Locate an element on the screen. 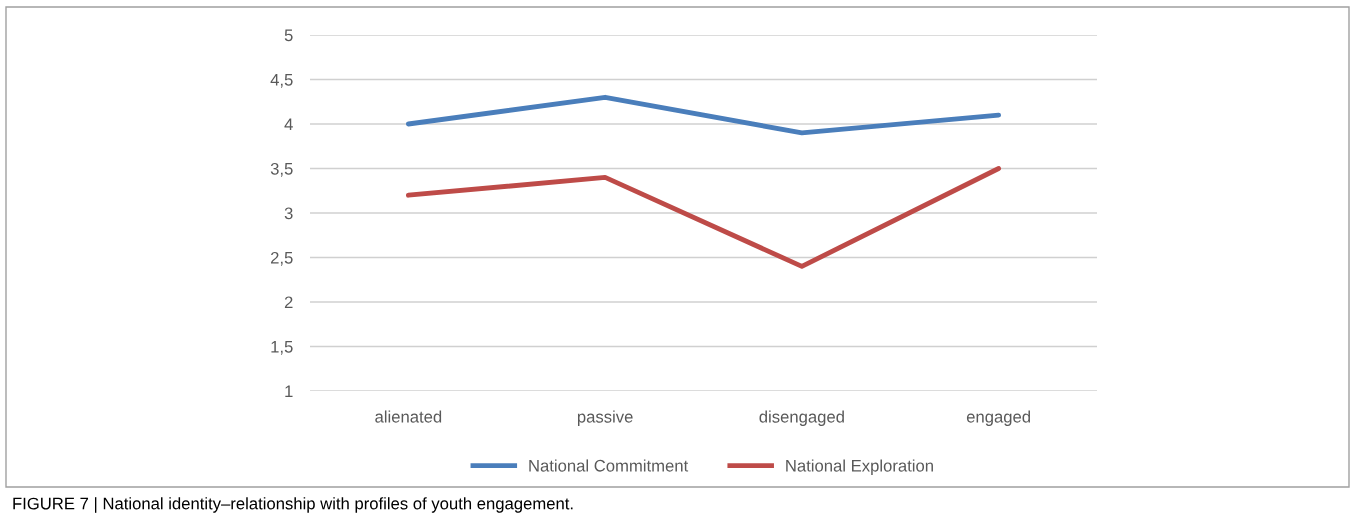 This screenshot has height=531, width=1355. caption: FIGURE 7 | National identity–relationship with profiles of youth engagement. is located at coordinates (293, 505).